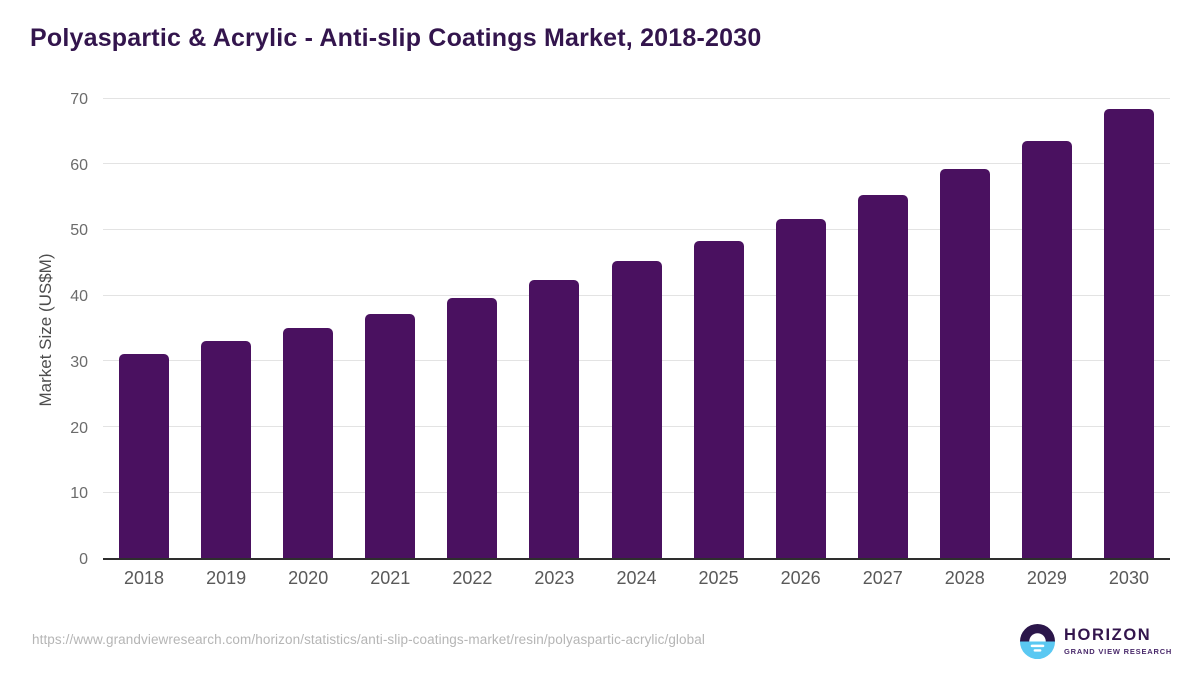 Image resolution: width=1200 pixels, height=675 pixels. I want to click on horizon-sunset-icon, so click(1037, 641).